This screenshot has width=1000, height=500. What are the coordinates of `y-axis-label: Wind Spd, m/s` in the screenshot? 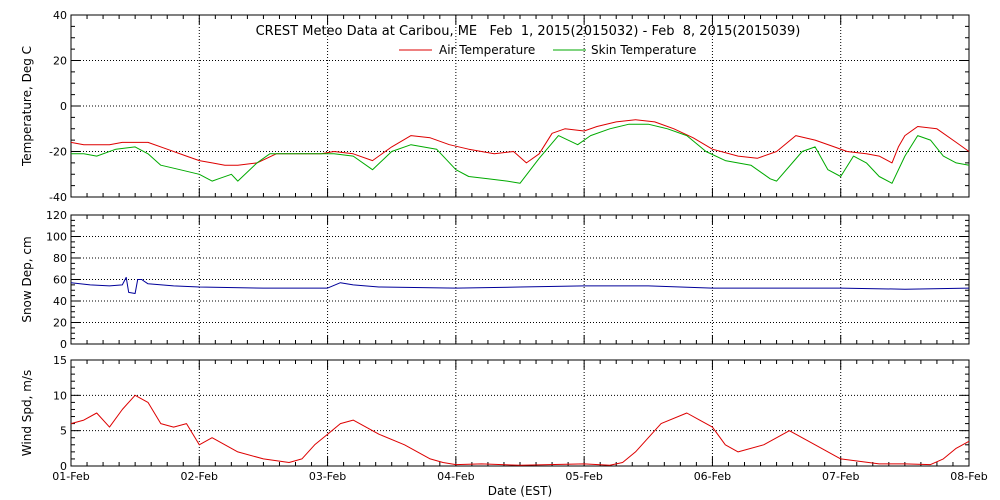 It's located at (27, 413).